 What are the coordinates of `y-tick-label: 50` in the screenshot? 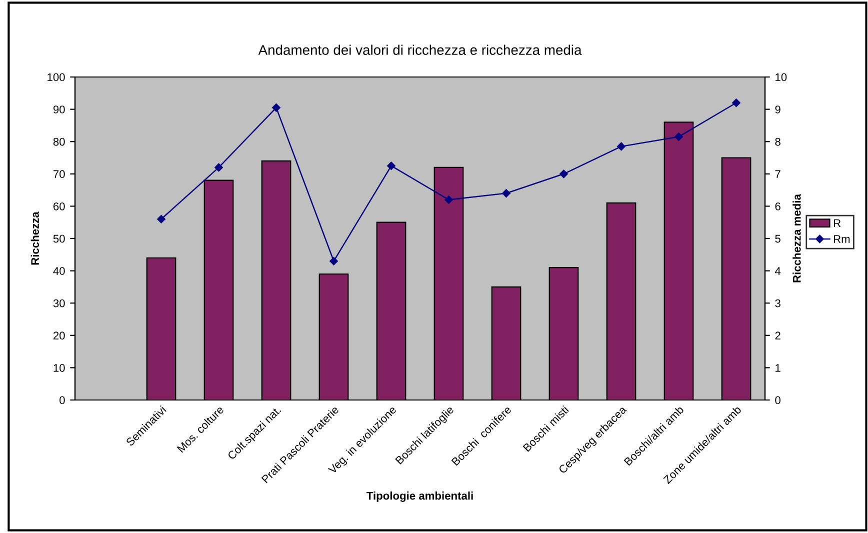 It's located at (59, 238).